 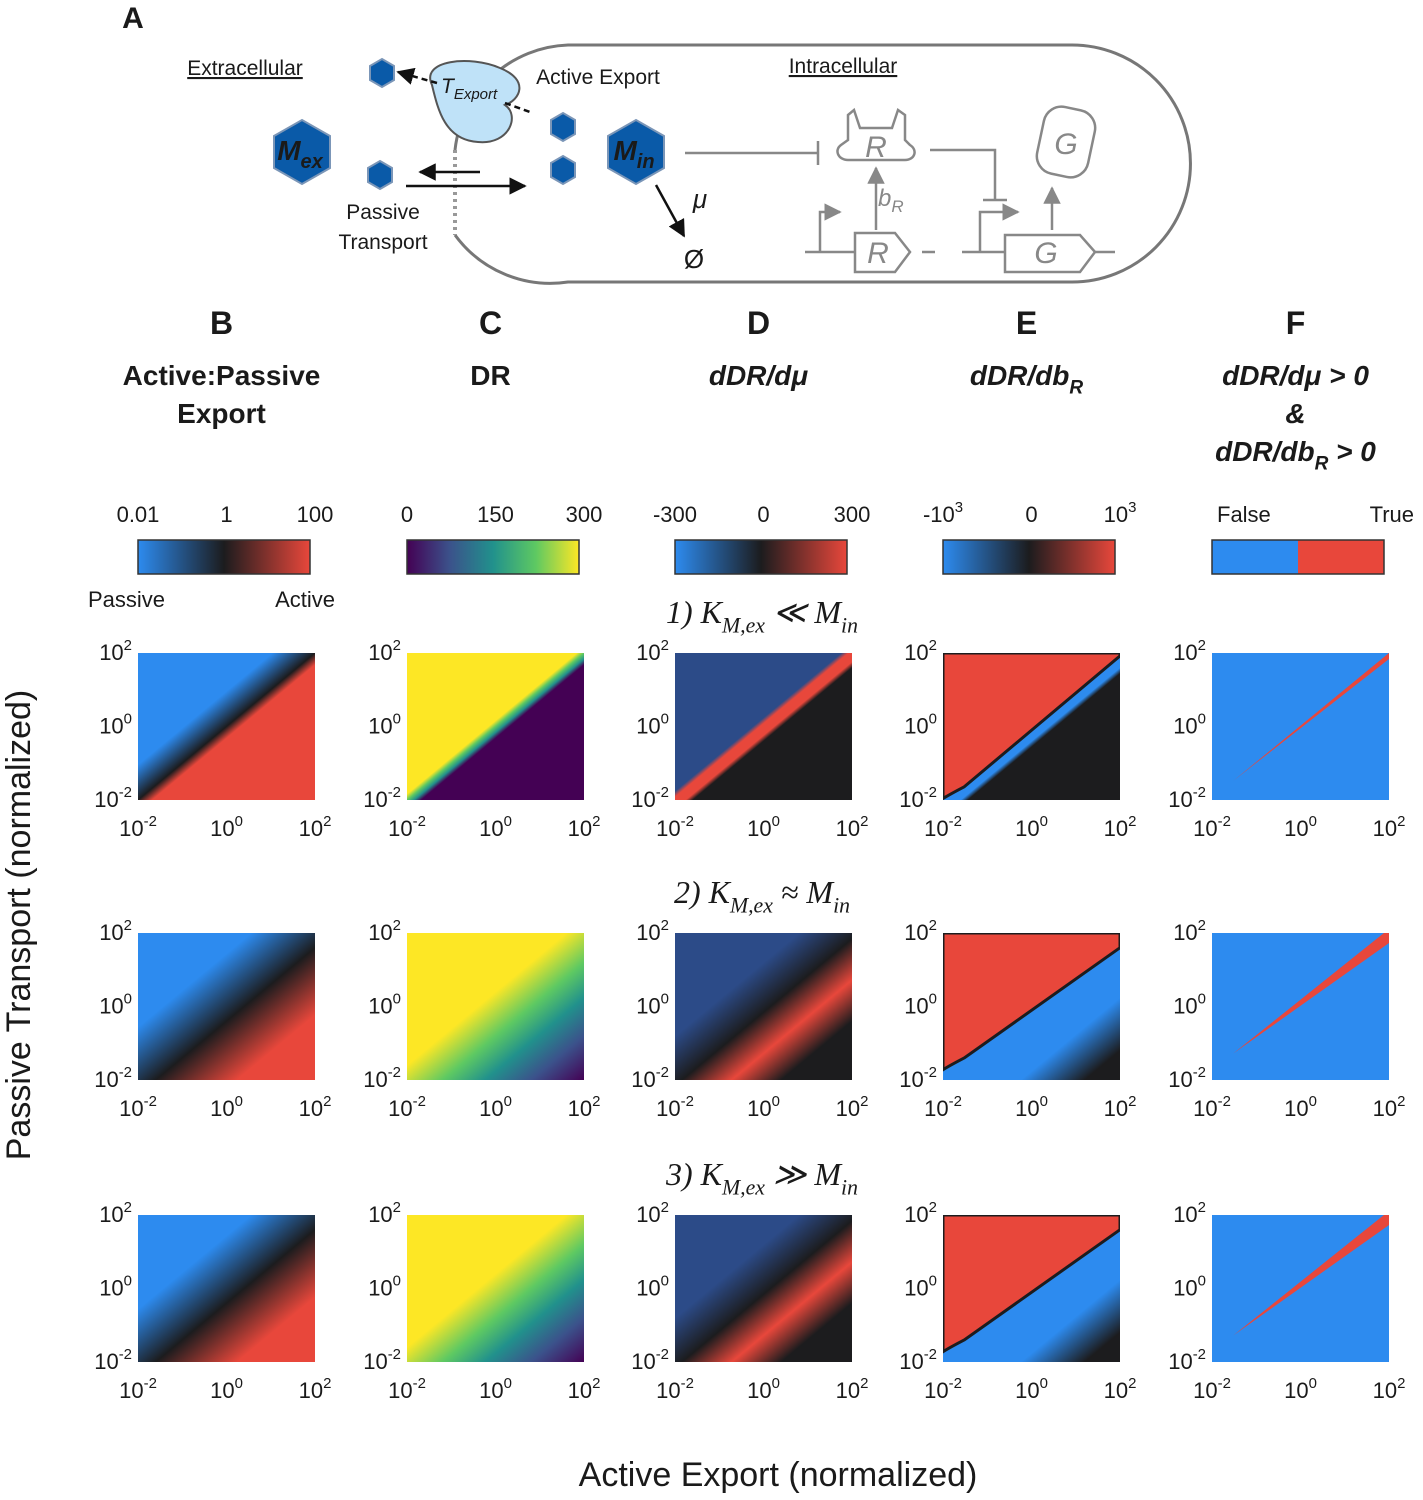 What do you see at coordinates (683, 1174) in the screenshot?
I see `text-part: 3)` at bounding box center [683, 1174].